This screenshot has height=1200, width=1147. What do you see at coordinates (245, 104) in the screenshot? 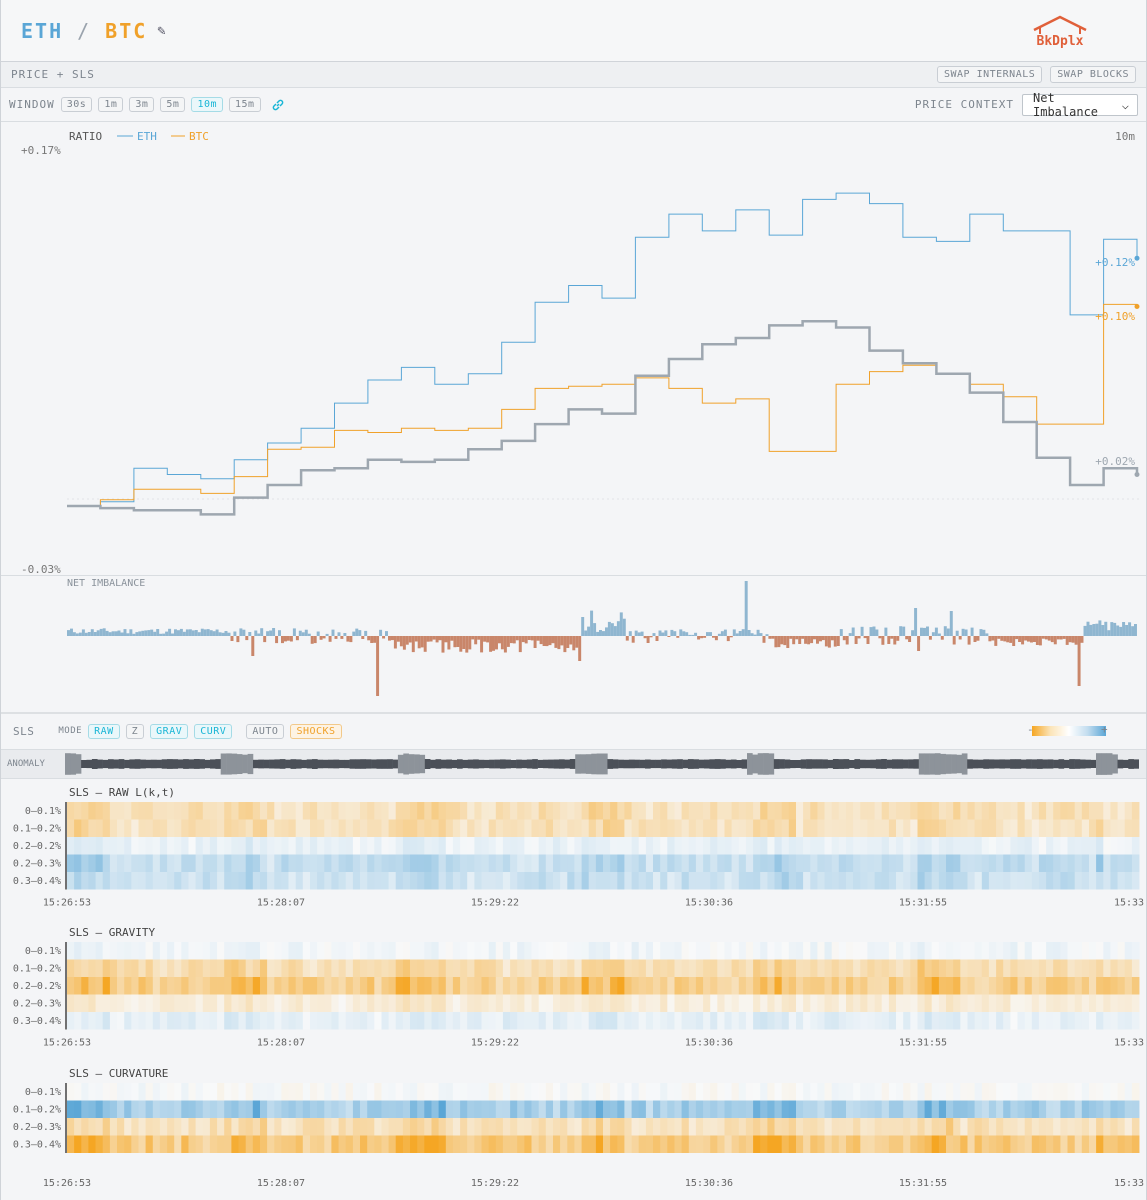
I see `window-15m-button: 15m` at bounding box center [245, 104].